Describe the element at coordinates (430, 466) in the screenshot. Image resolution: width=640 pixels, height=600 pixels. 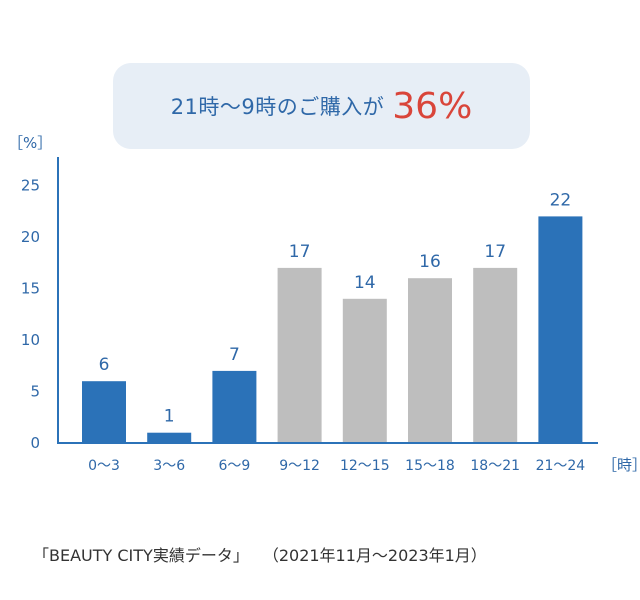
I see `x-tick-label: 15〜18` at that location.